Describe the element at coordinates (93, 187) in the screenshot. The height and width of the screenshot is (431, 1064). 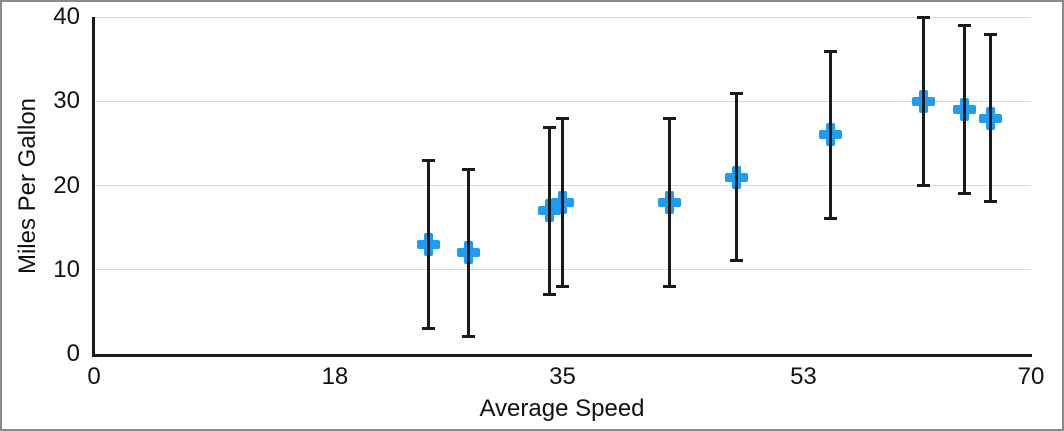
I see `y-axis-line` at that location.